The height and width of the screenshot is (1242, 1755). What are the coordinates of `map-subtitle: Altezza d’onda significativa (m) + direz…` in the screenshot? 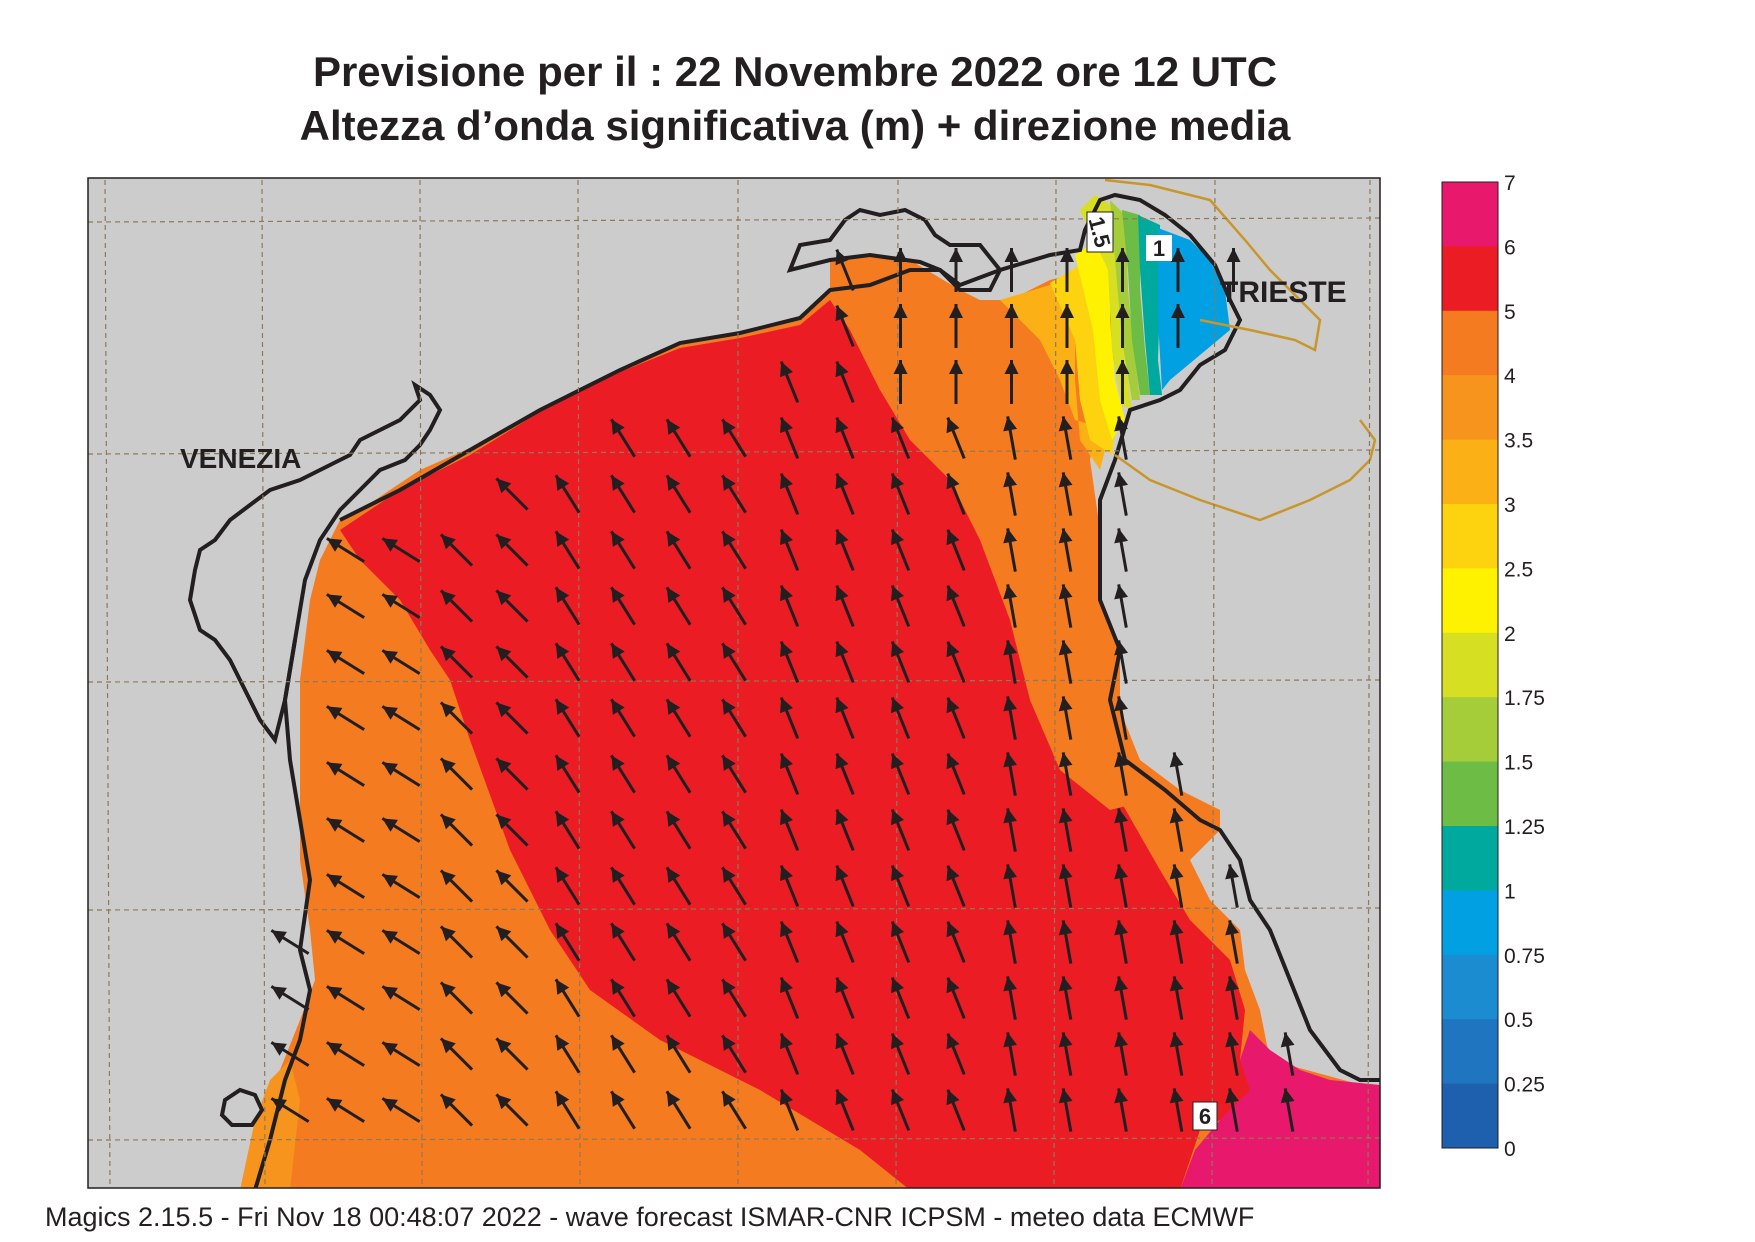 It's located at (795, 125).